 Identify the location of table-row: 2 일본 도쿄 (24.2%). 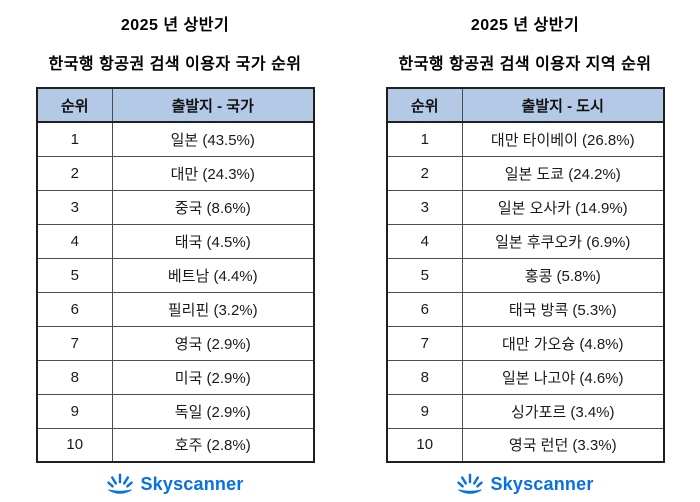
(525, 173).